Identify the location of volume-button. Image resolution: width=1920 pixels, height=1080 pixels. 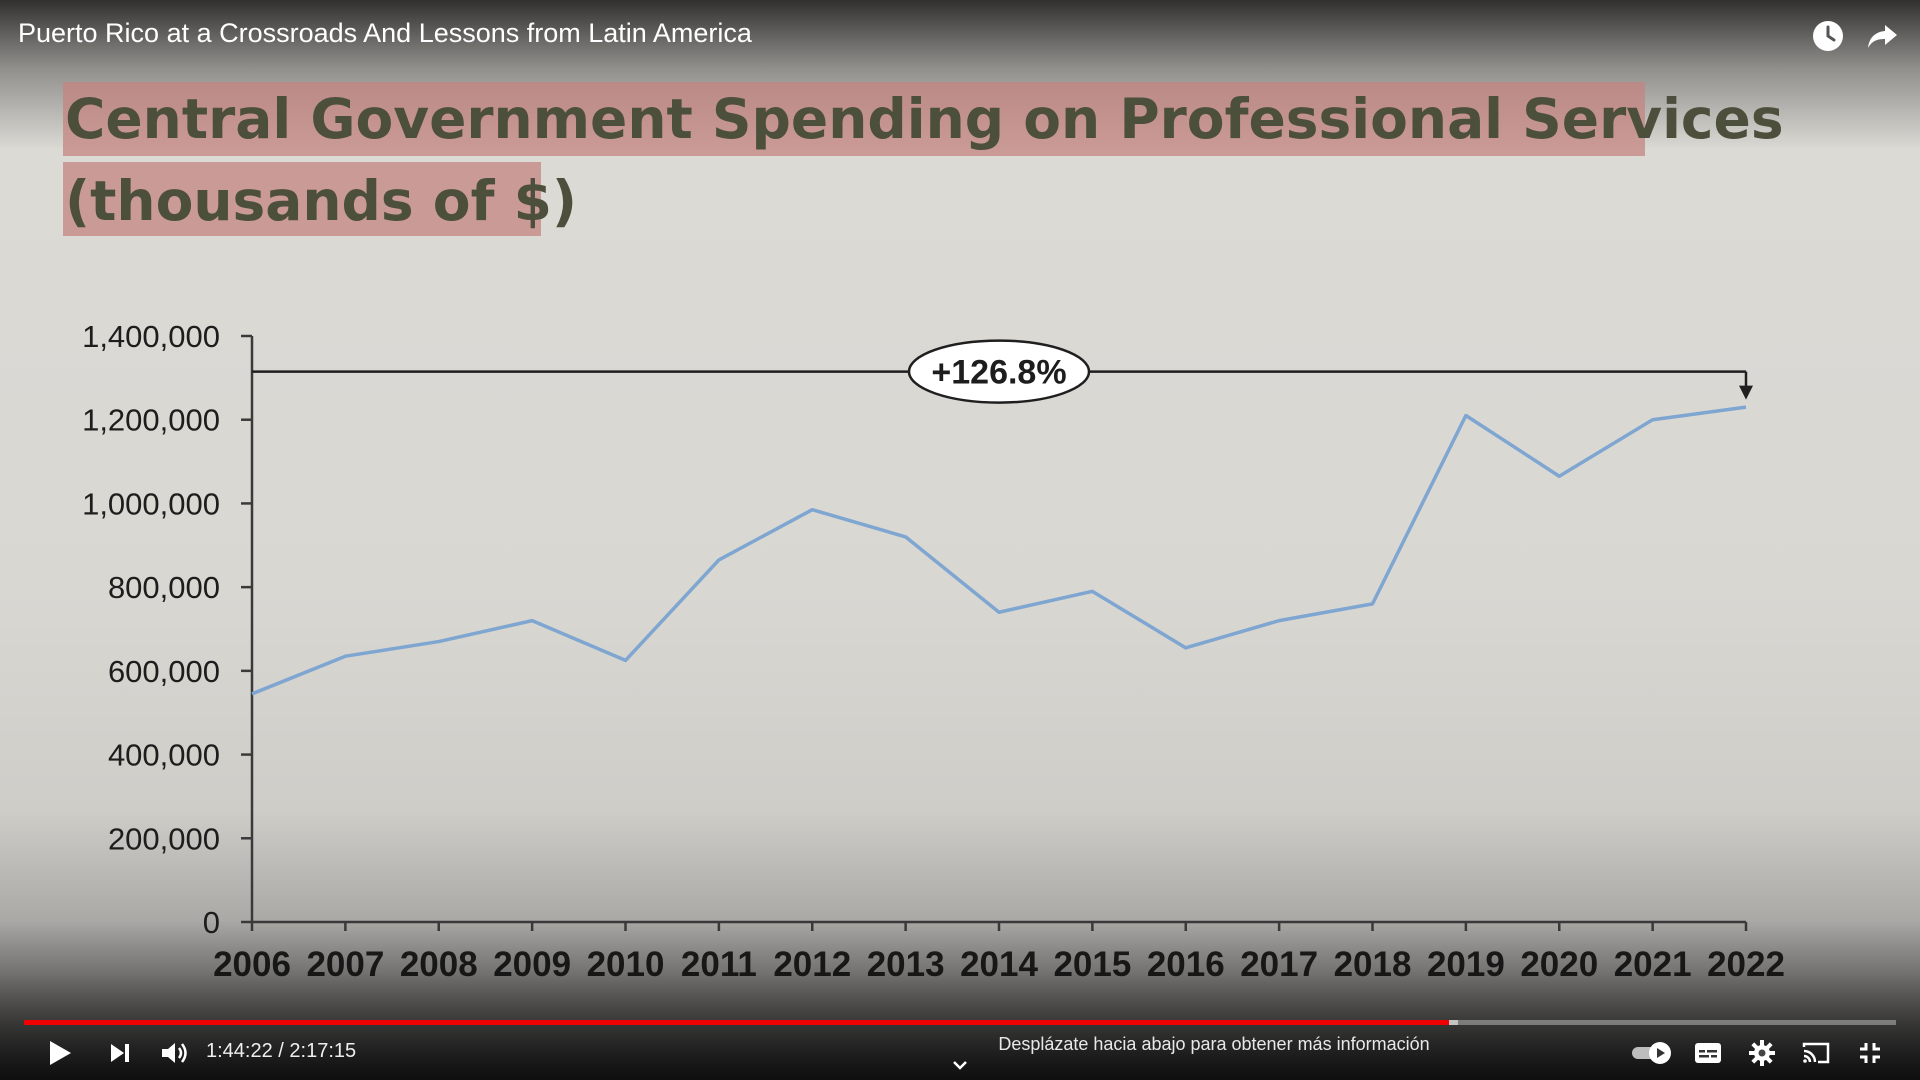
(174, 1053).